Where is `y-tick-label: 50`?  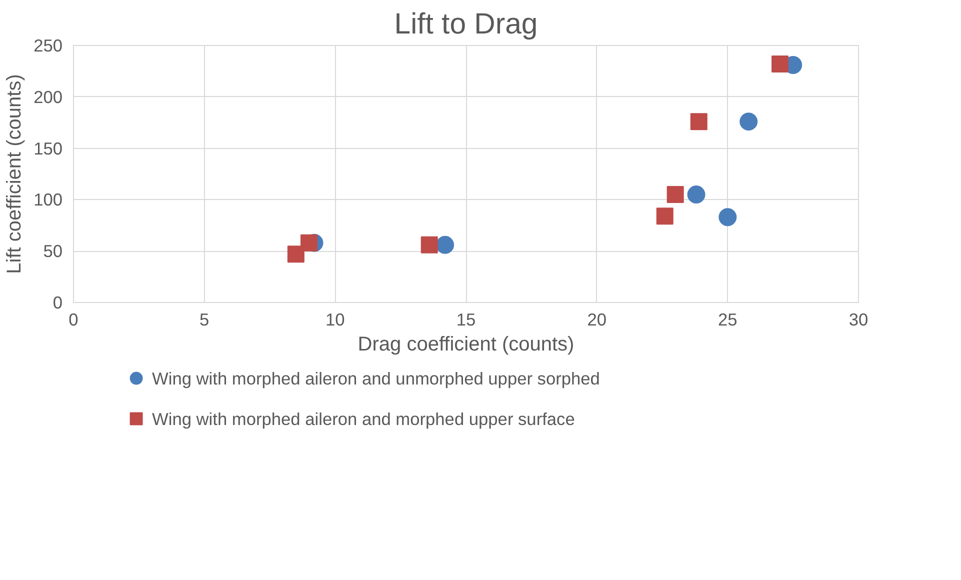
y-tick-label: 50 is located at coordinates (53, 251).